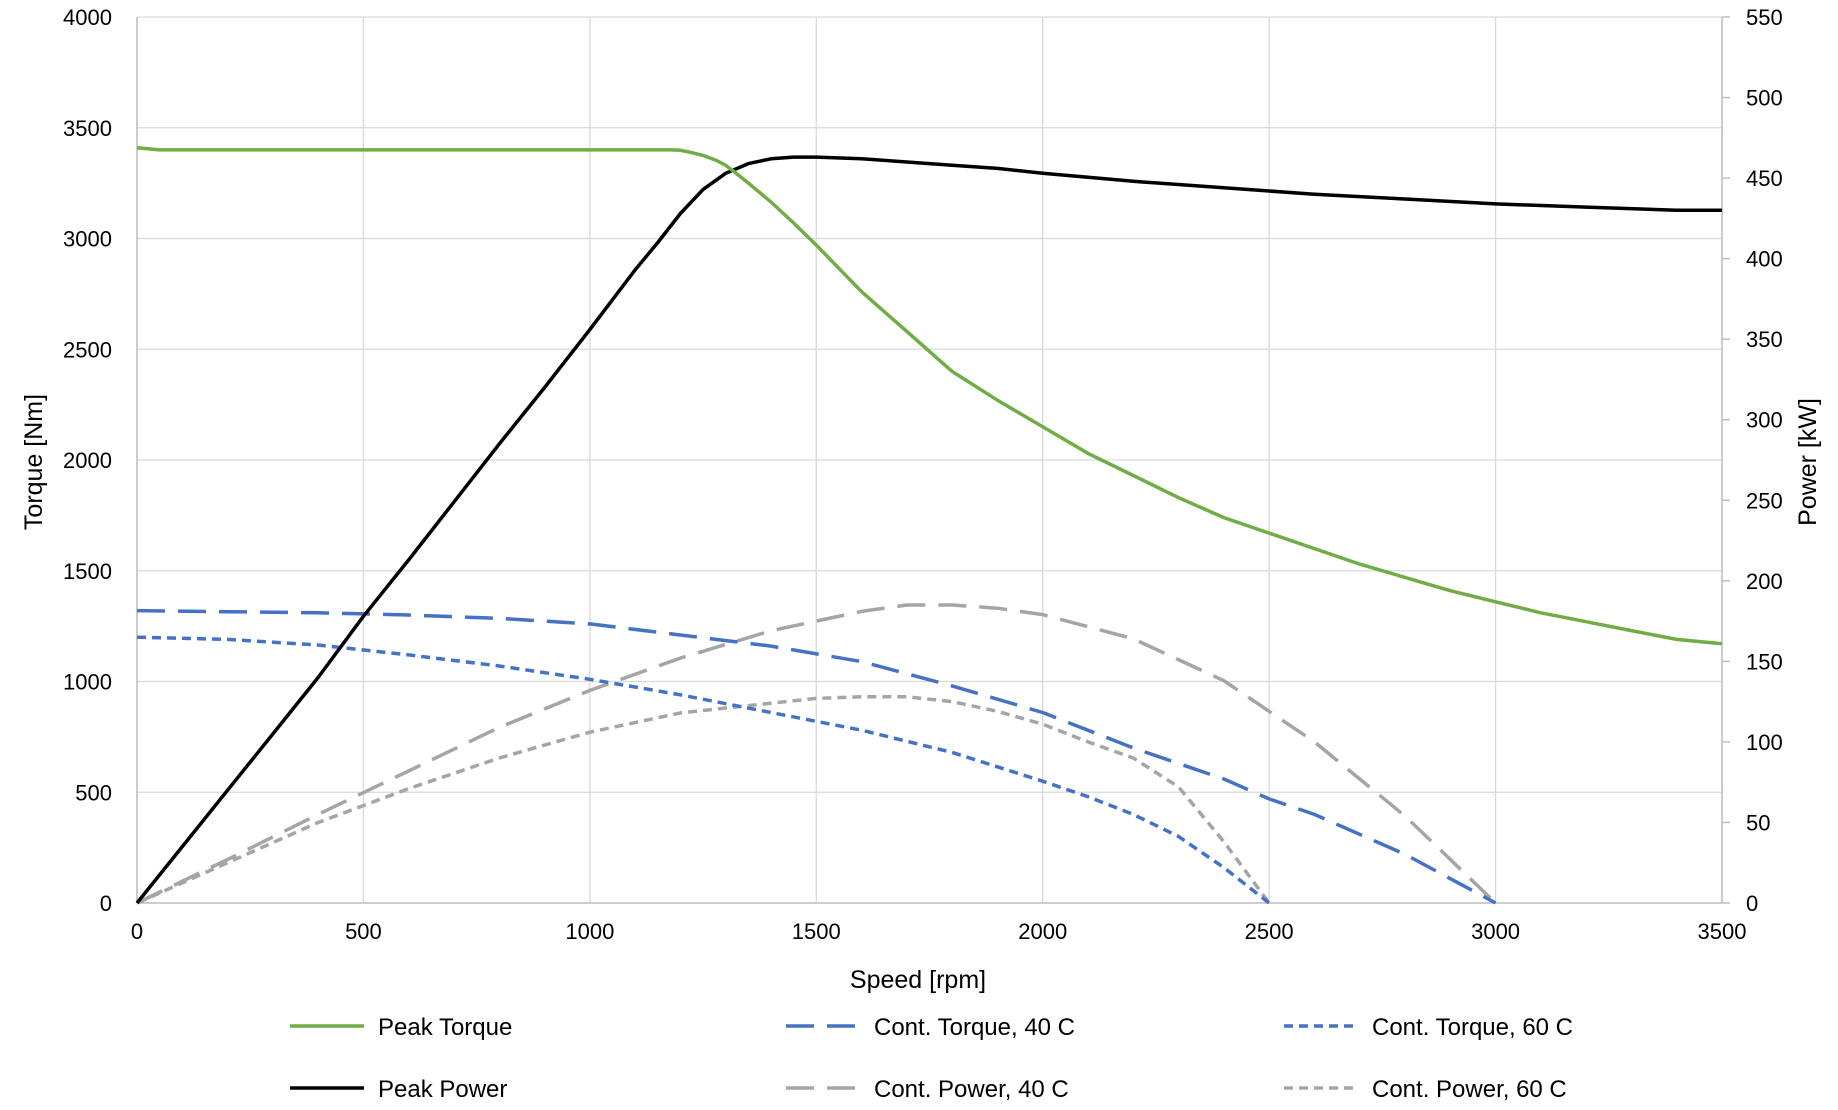 The image size is (1838, 1110). I want to click on legend-label: Peak Torque, so click(445, 1027).